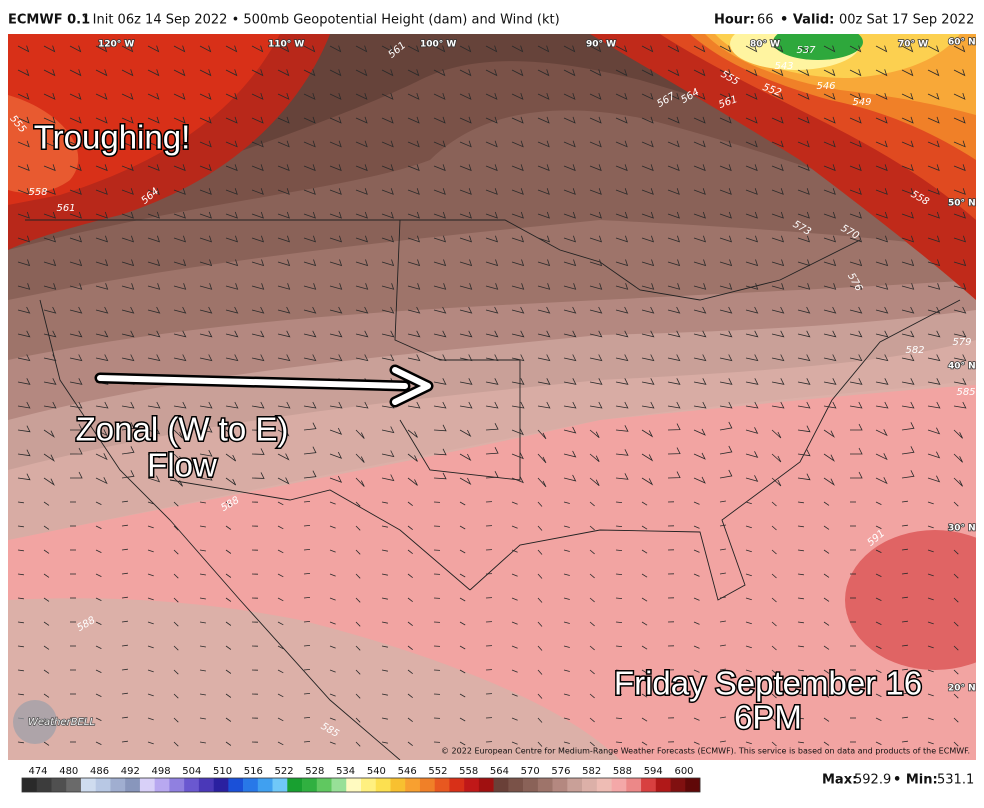 The image size is (984, 808). Describe the element at coordinates (130, 771) in the screenshot. I see `colorbar-label: 492` at that location.